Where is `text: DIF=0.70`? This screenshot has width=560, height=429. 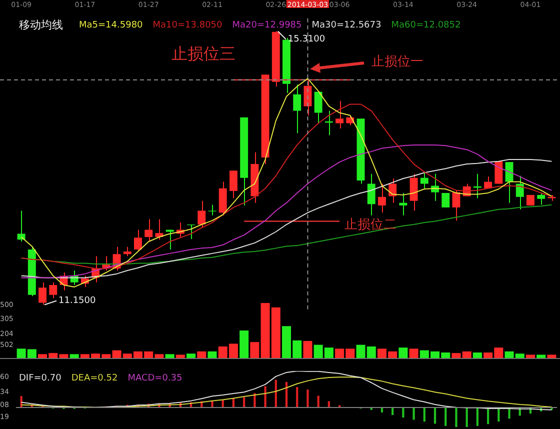
text: DIF=0.70 is located at coordinates (40, 378).